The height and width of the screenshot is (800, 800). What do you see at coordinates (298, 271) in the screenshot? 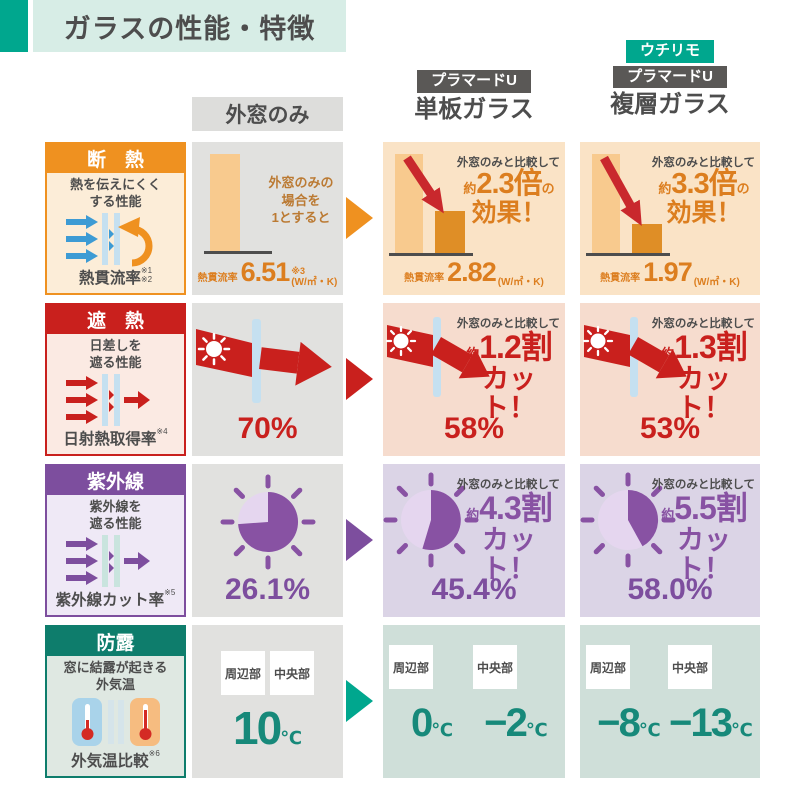
I see `metric-note: ※3` at bounding box center [298, 271].